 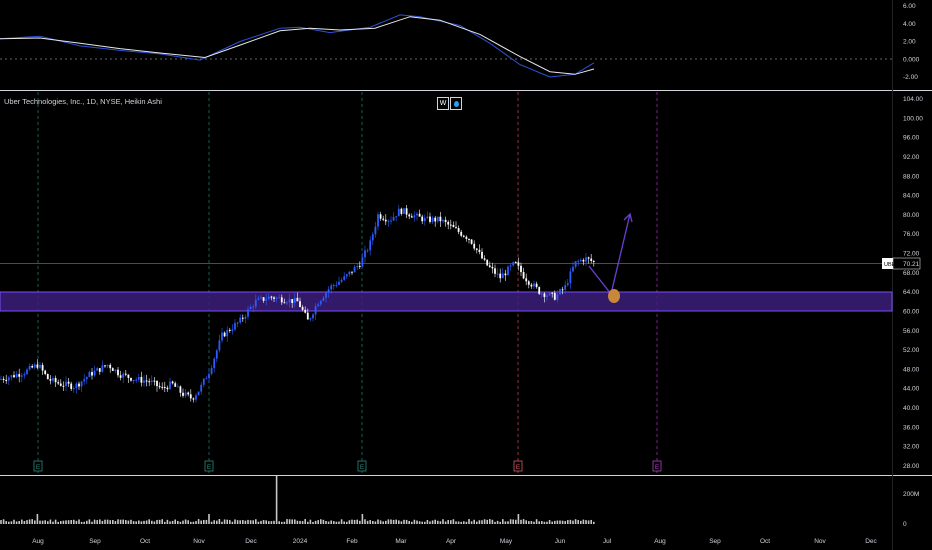 What do you see at coordinates (911, 264) in the screenshot?
I see `price-tag-value: 70.21` at bounding box center [911, 264].